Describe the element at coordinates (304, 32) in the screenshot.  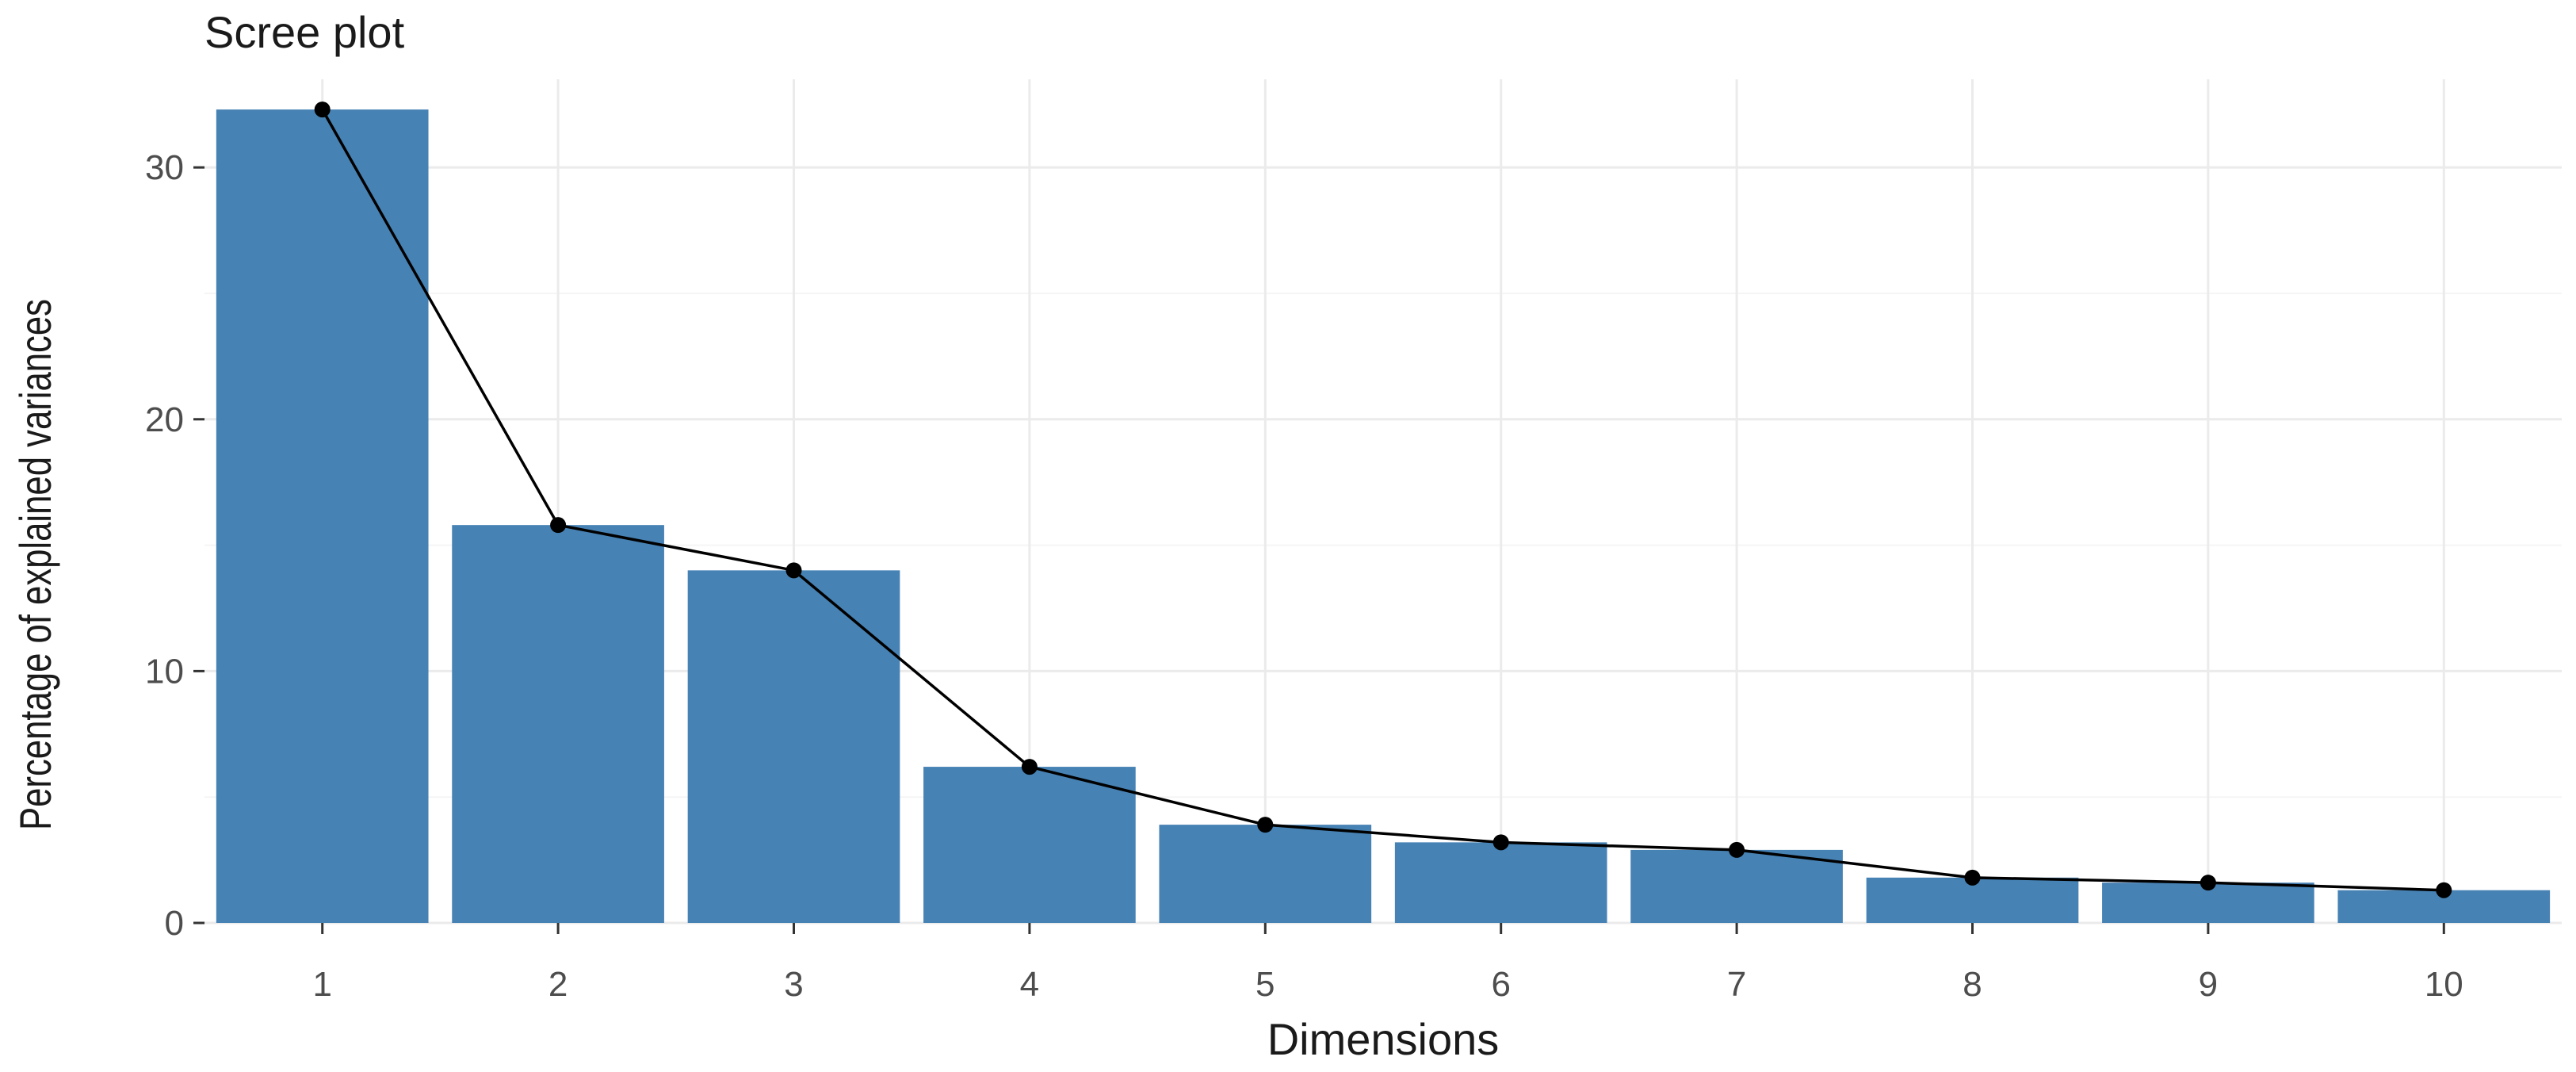
I see `chart-title: Scree plot` at that location.